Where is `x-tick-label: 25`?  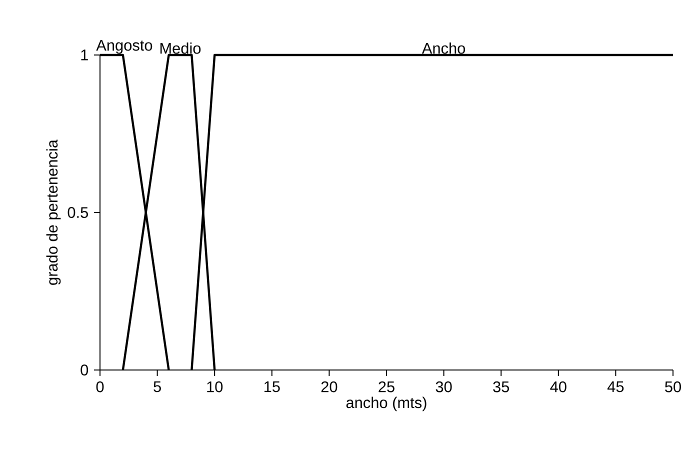
x-tick-label: 25 is located at coordinates (386, 386).